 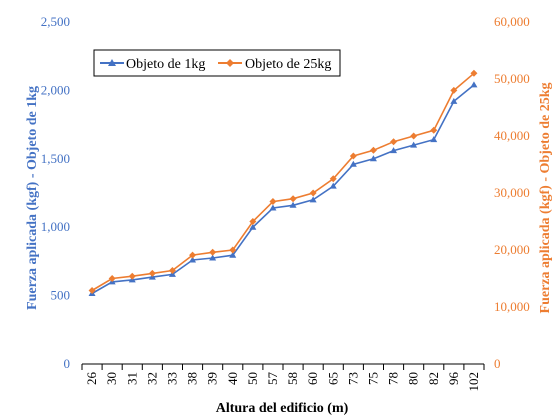 I want to click on y-right-tick-label: 60,000, so click(x=512, y=21).